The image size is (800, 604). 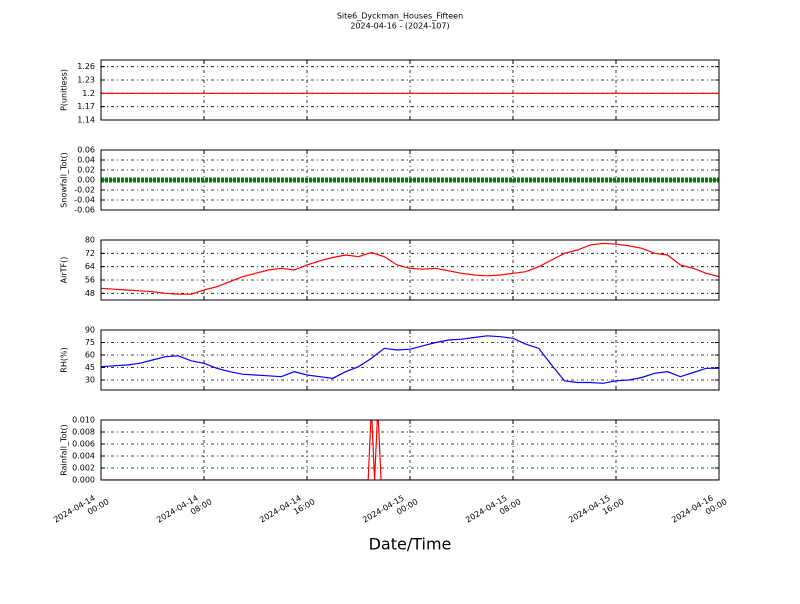 What do you see at coordinates (64, 450) in the screenshot?
I see `y-axis-label: Rainfall_Tot()` at bounding box center [64, 450].